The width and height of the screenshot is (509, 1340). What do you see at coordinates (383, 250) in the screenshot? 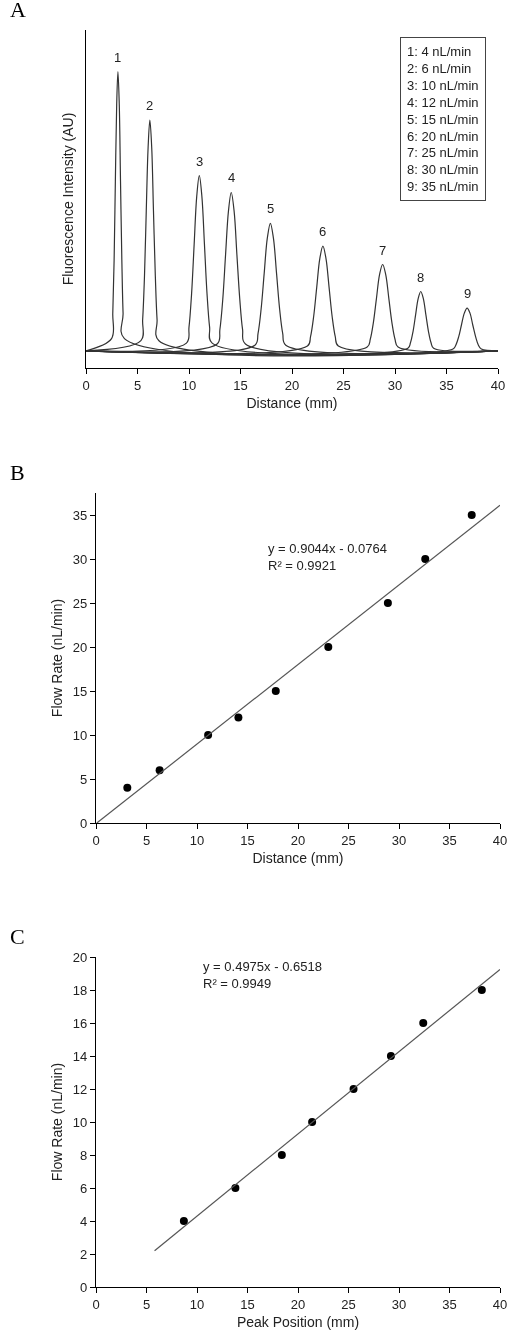
I see `annotation: 7` at bounding box center [383, 250].